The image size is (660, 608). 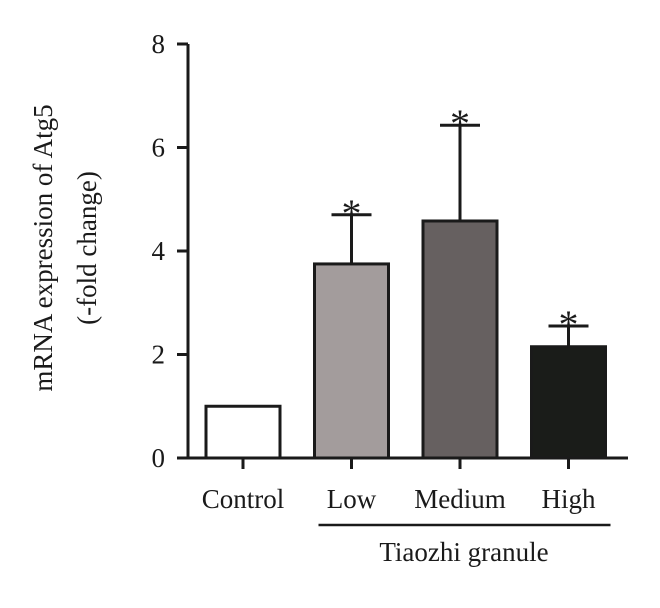 I want to click on bar-control, so click(x=243, y=432).